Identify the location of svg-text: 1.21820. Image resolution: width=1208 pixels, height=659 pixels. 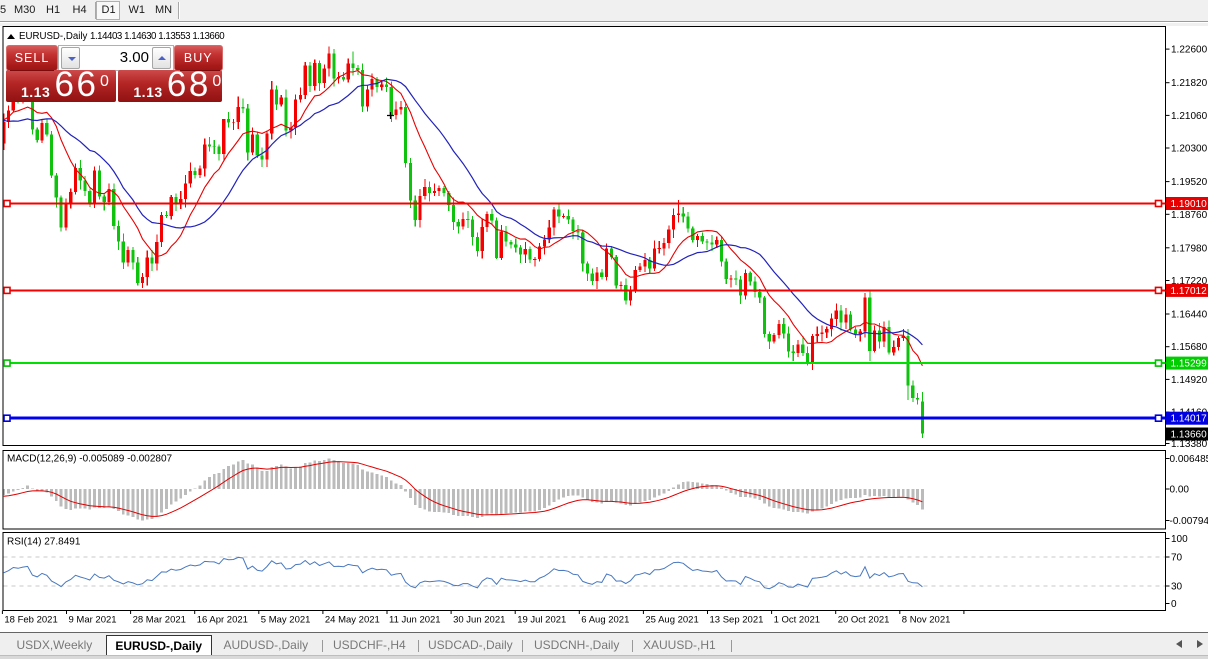
(1189, 83).